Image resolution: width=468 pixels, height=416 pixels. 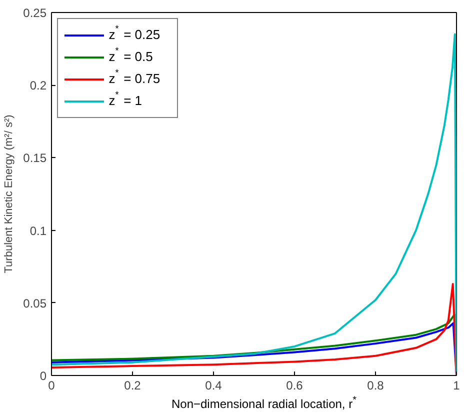 What do you see at coordinates (130, 55) in the screenshot?
I see `legend-label: z* = 0.5` at bounding box center [130, 55].